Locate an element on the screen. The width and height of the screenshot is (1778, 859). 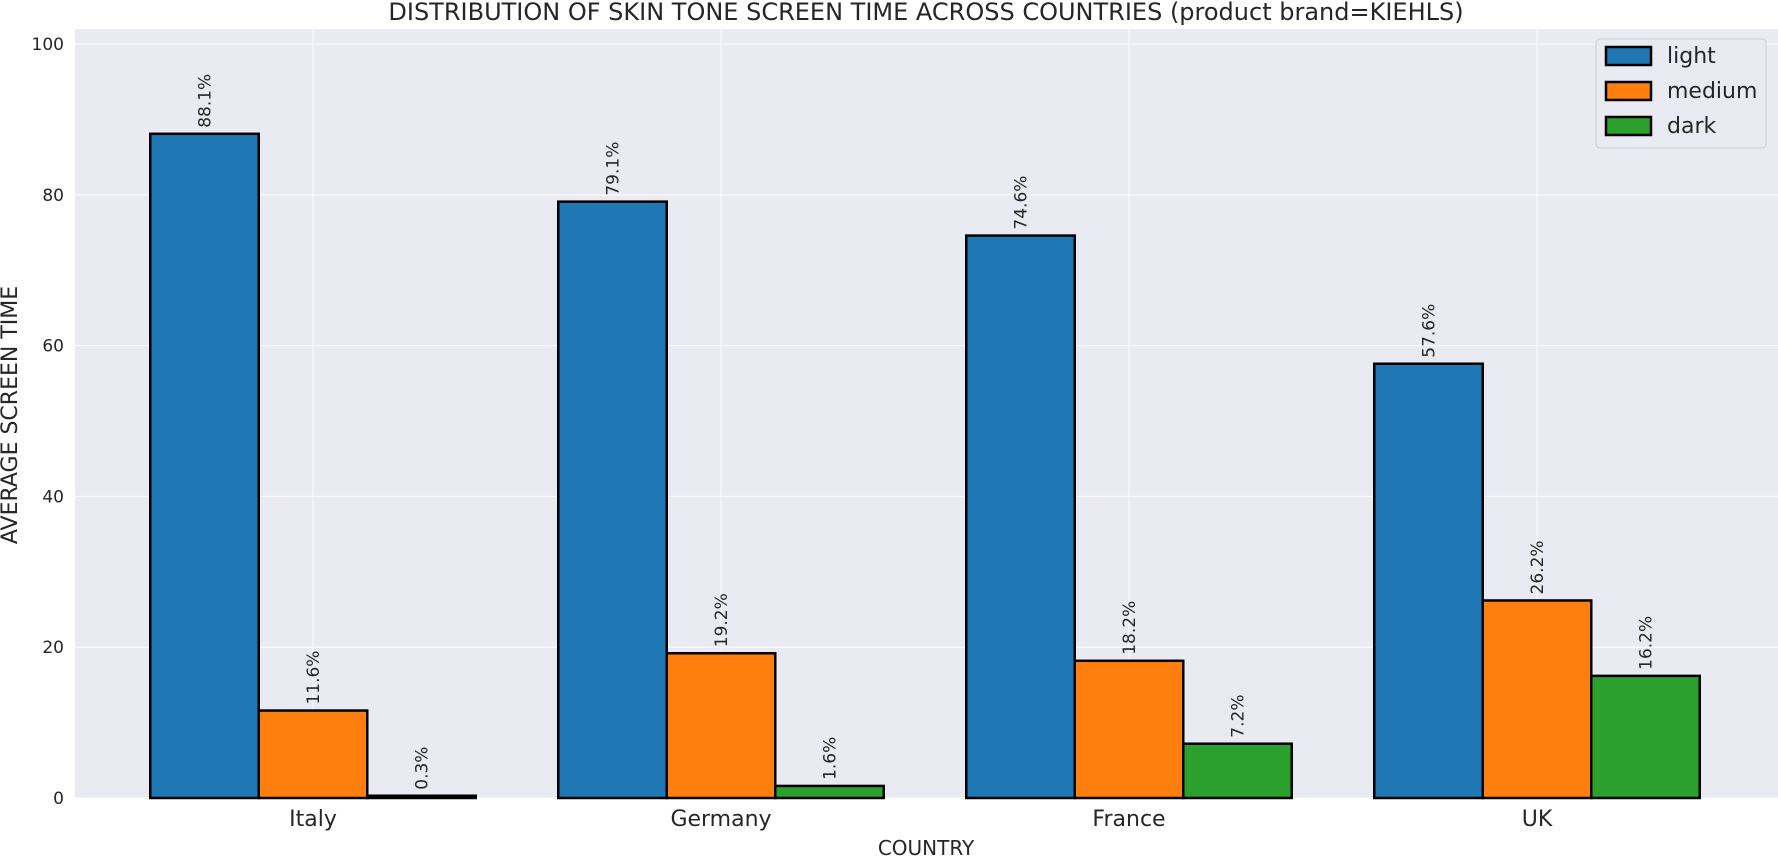
legend-swatch-medium is located at coordinates (1628, 91).